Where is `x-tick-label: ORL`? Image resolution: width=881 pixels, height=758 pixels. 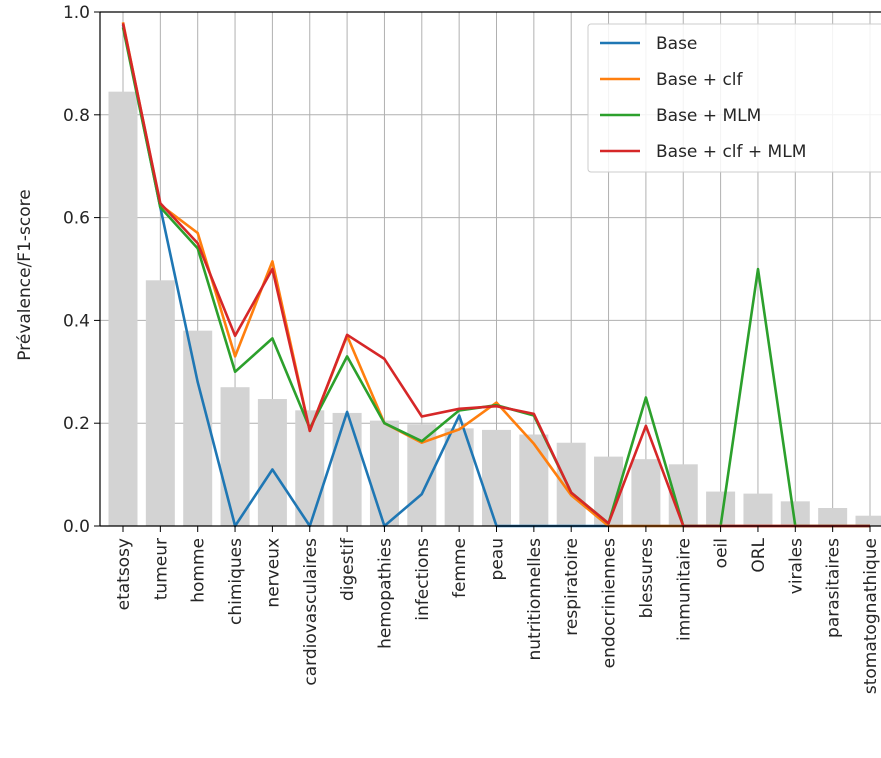
x-tick-label: ORL is located at coordinates (759, 554).